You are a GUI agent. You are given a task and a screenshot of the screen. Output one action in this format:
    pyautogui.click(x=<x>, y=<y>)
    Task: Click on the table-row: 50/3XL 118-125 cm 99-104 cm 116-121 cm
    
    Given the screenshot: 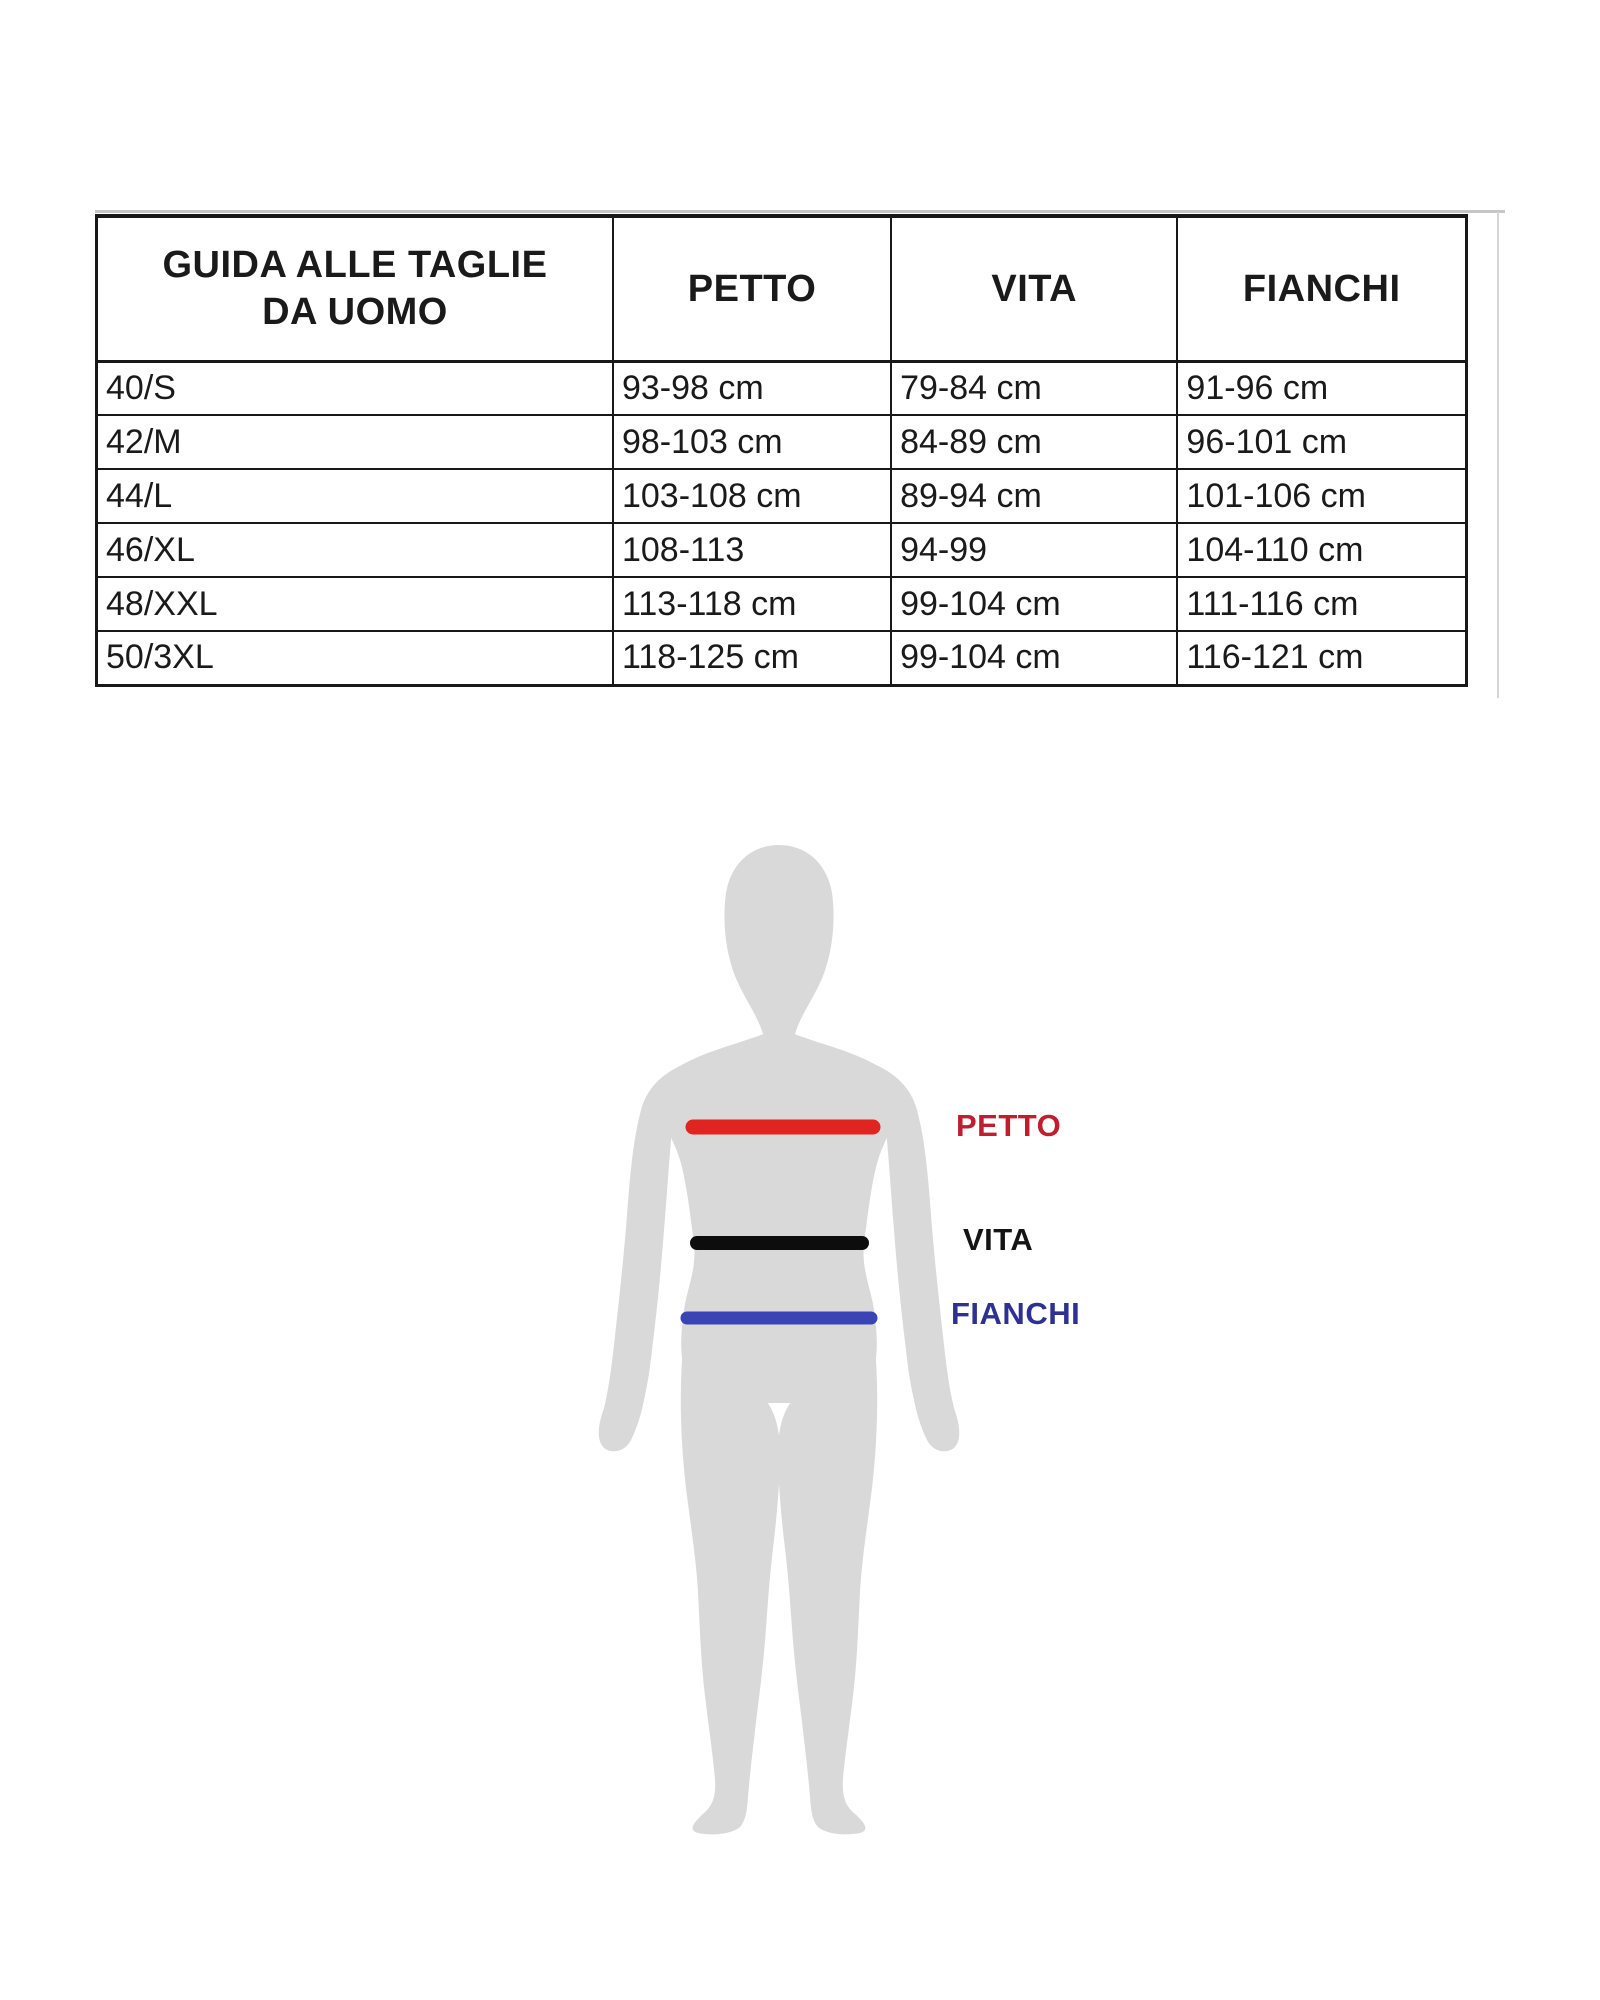 What is the action you would take?
    pyautogui.click(x=781, y=658)
    